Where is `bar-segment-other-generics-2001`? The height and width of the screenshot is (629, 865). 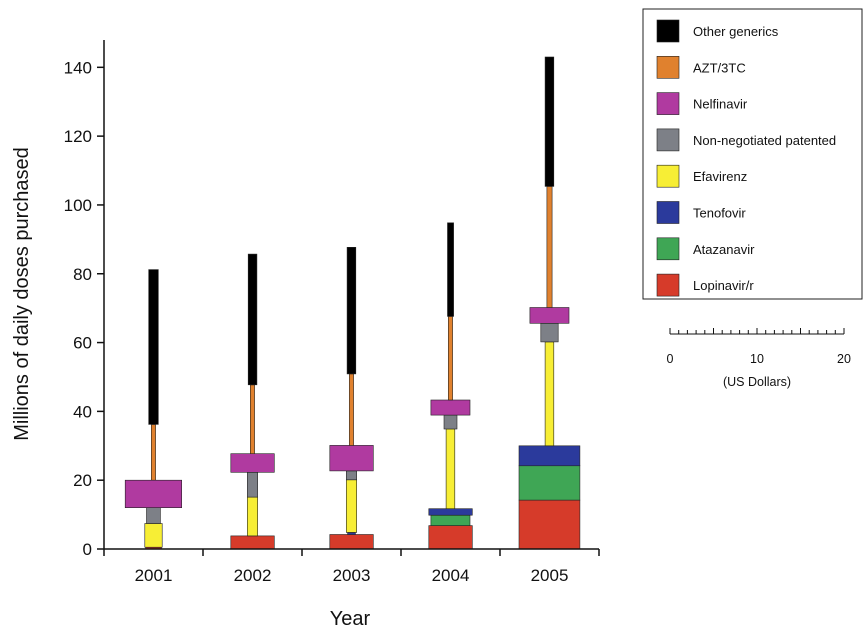 bar-segment-other-generics-2001 is located at coordinates (153, 347).